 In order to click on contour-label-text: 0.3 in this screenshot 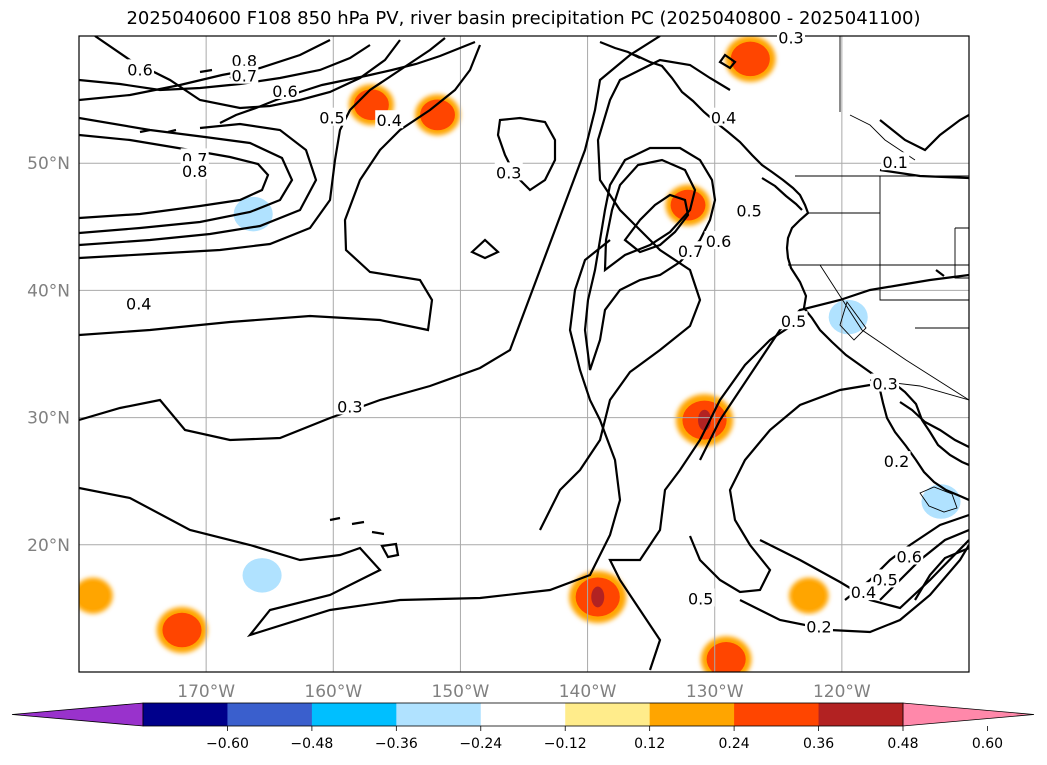, I will do `click(349, 406)`.